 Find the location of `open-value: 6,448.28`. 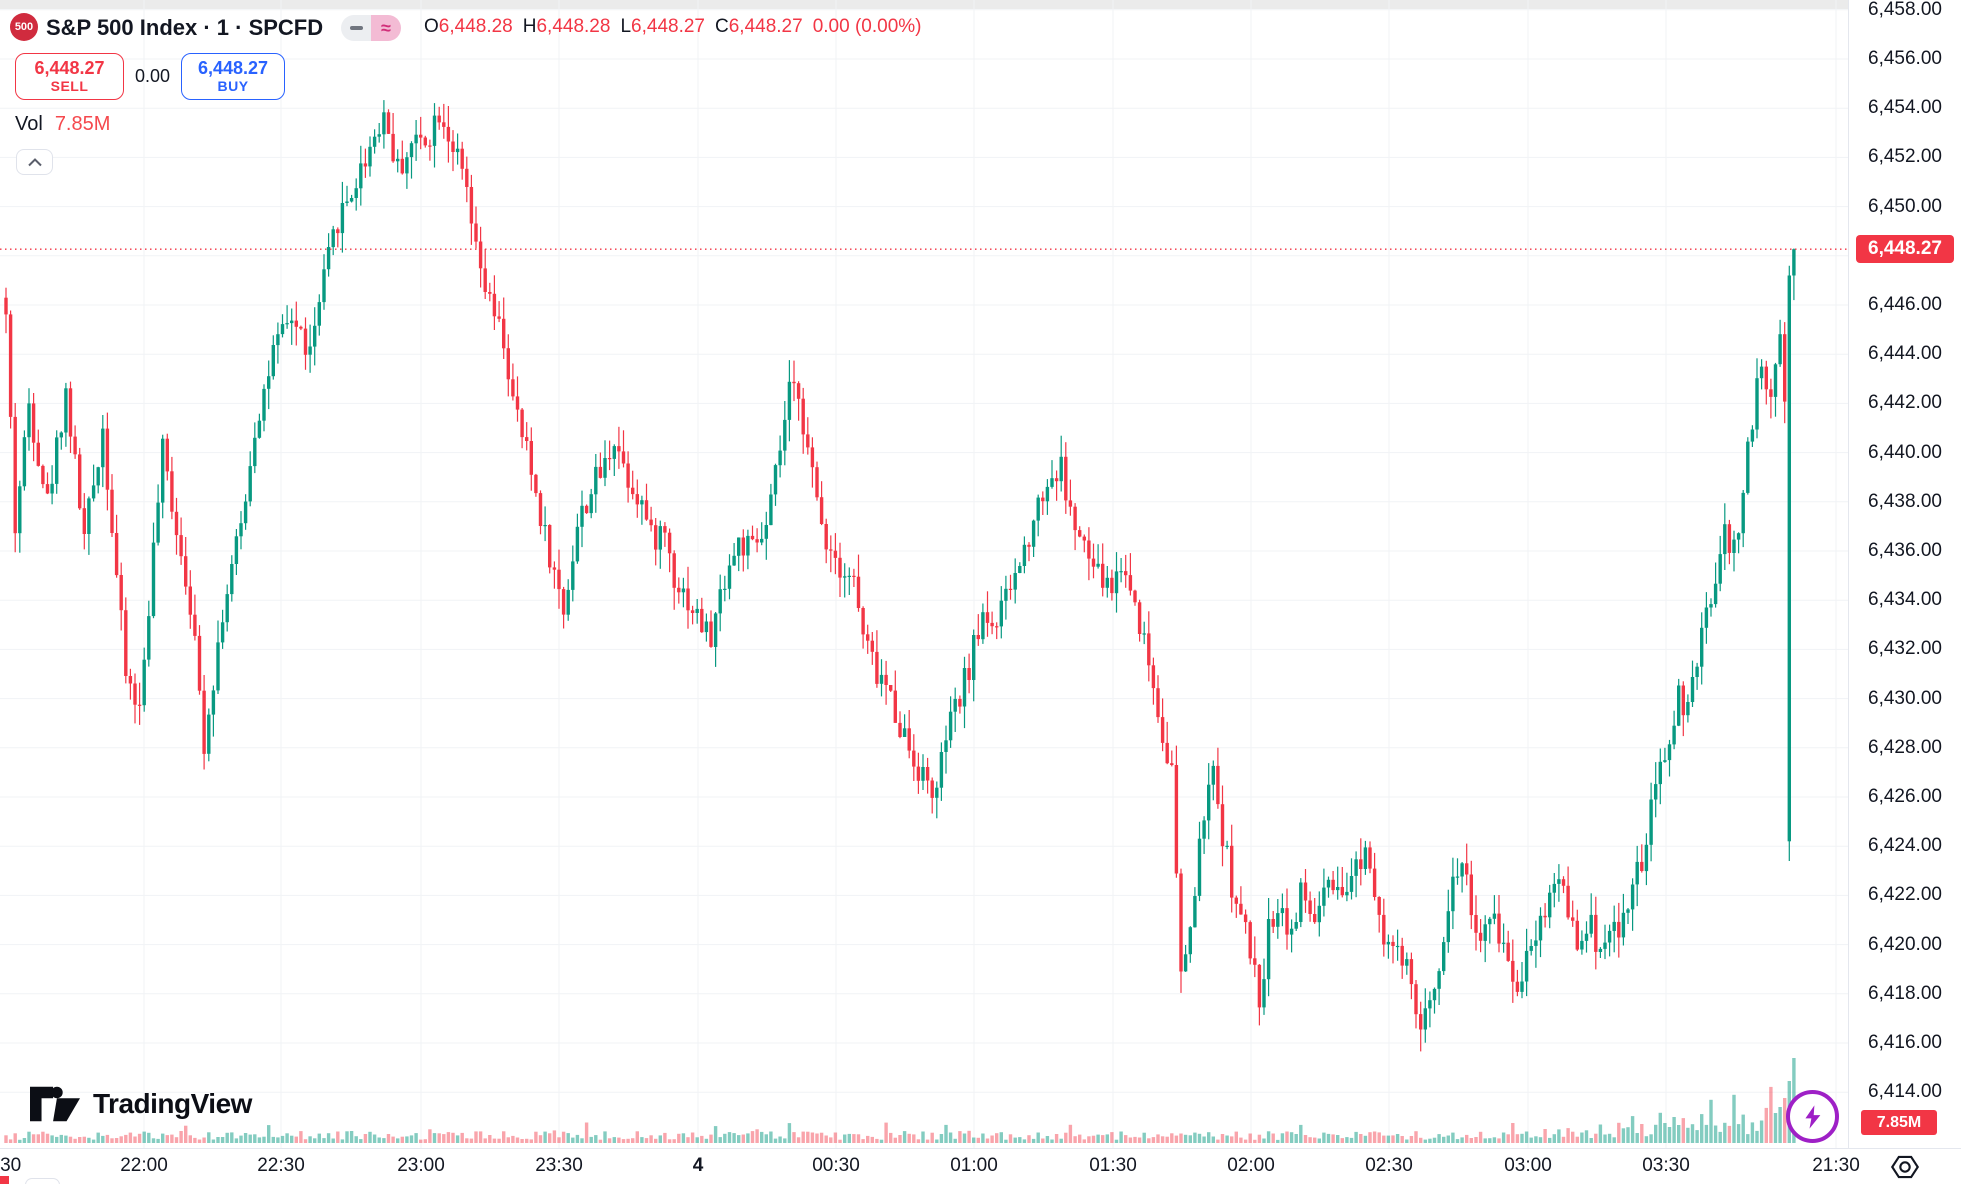

open-value: 6,448.28 is located at coordinates (475, 26).